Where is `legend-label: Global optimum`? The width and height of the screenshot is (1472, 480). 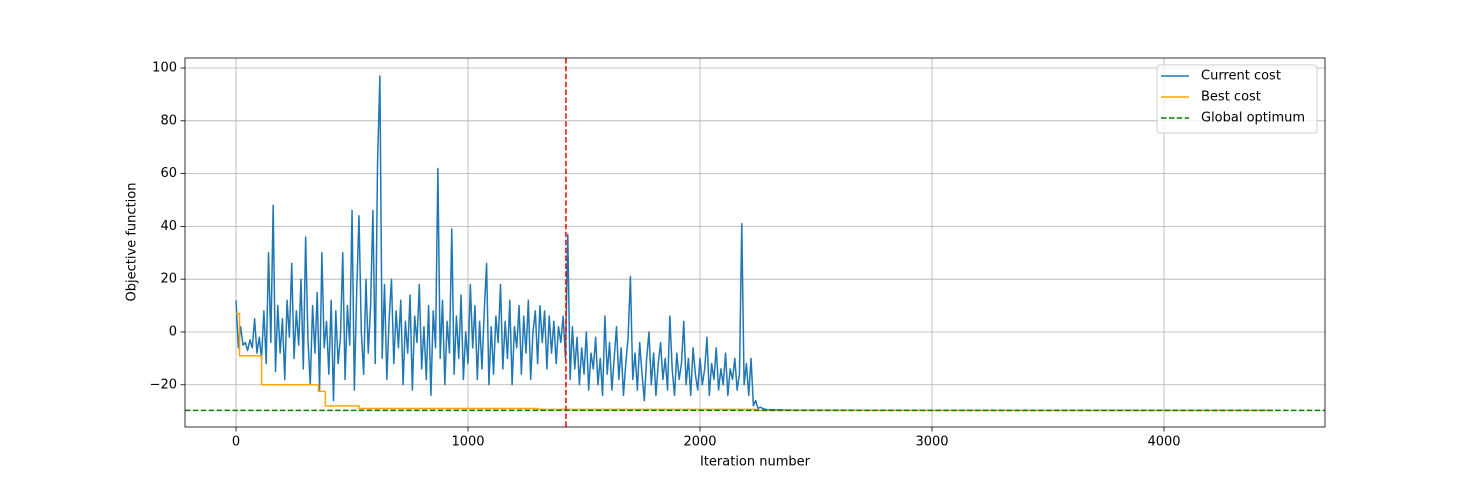
legend-label: Global optimum is located at coordinates (1253, 118).